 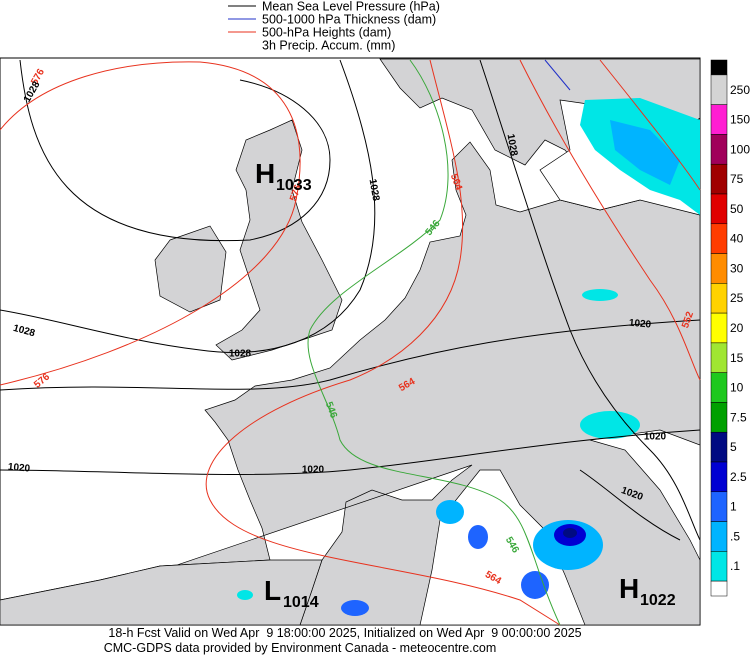 I want to click on color-scale-label: 15, so click(x=737, y=358).